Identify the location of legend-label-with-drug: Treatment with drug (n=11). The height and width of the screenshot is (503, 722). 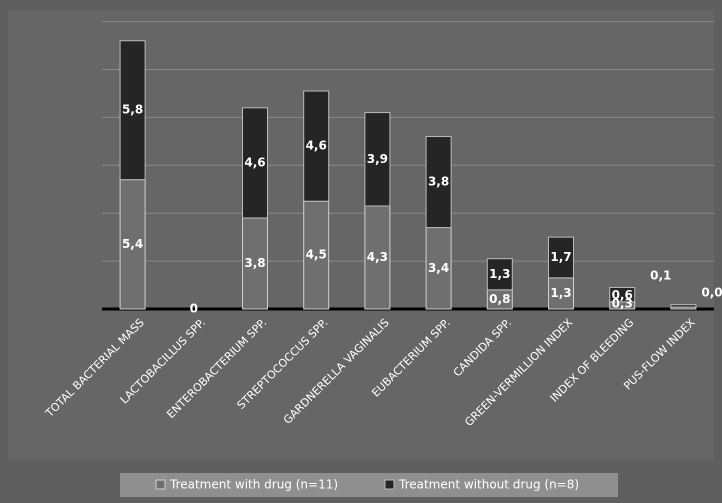
(253, 485).